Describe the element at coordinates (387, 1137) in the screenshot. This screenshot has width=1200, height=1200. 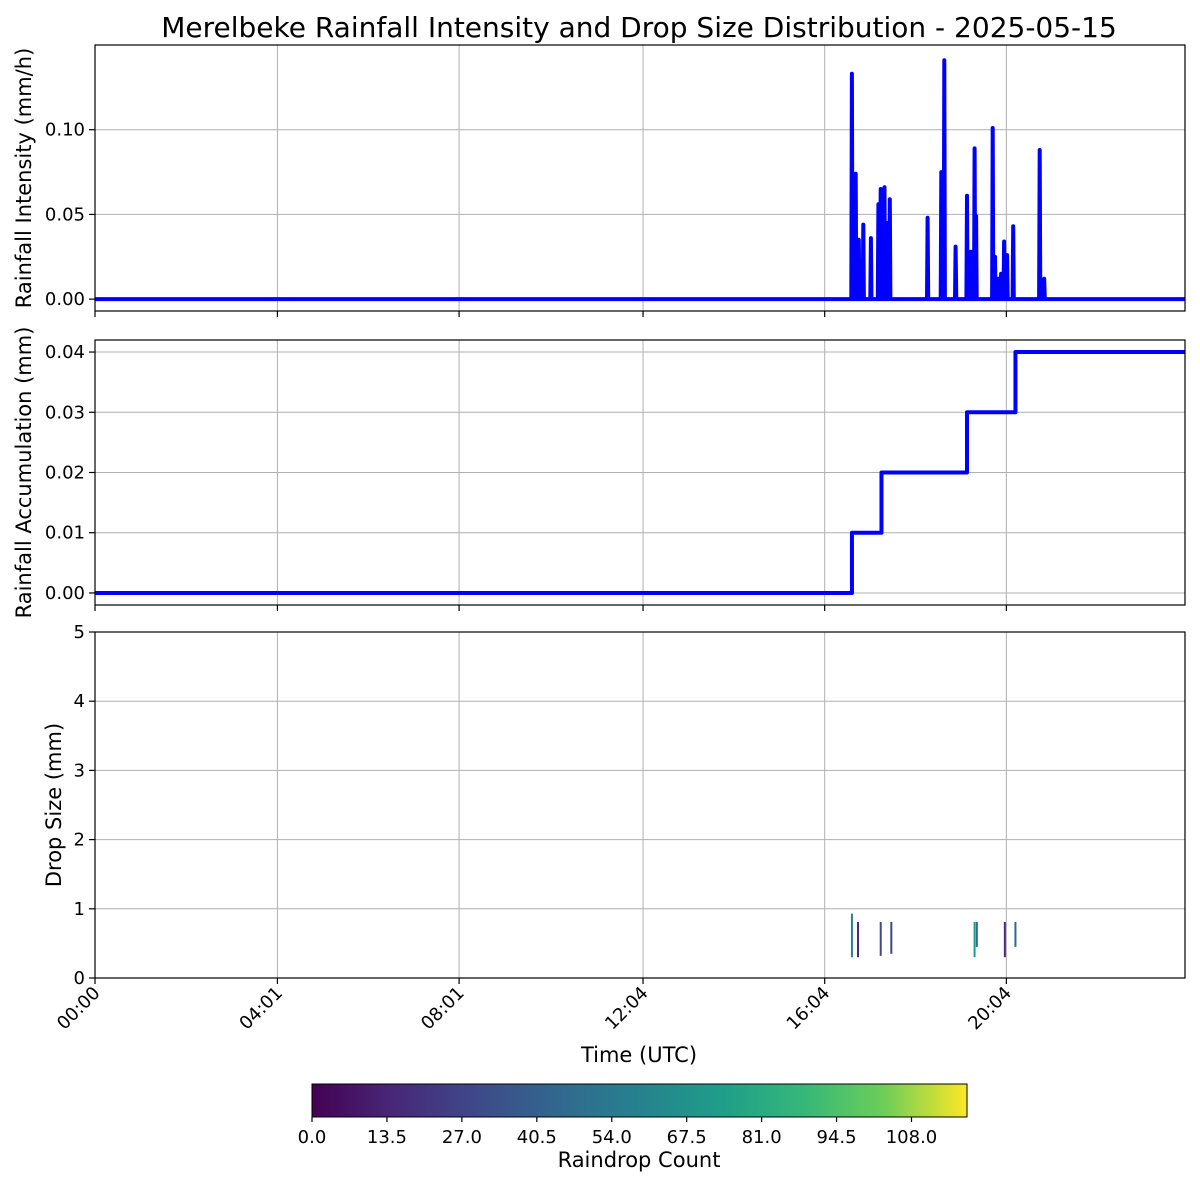
I see `colorbar-tick-label: 13.5` at that location.